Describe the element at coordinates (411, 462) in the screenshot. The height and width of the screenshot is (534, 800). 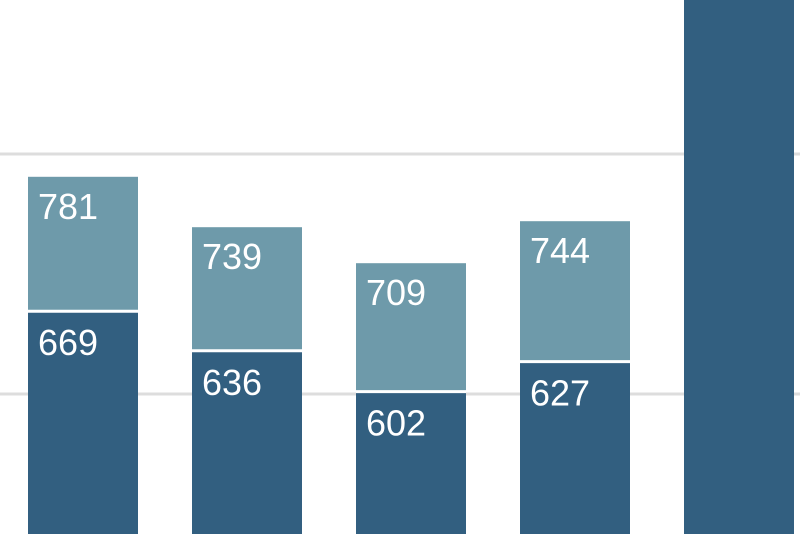
I see `bar-2-dark` at that location.